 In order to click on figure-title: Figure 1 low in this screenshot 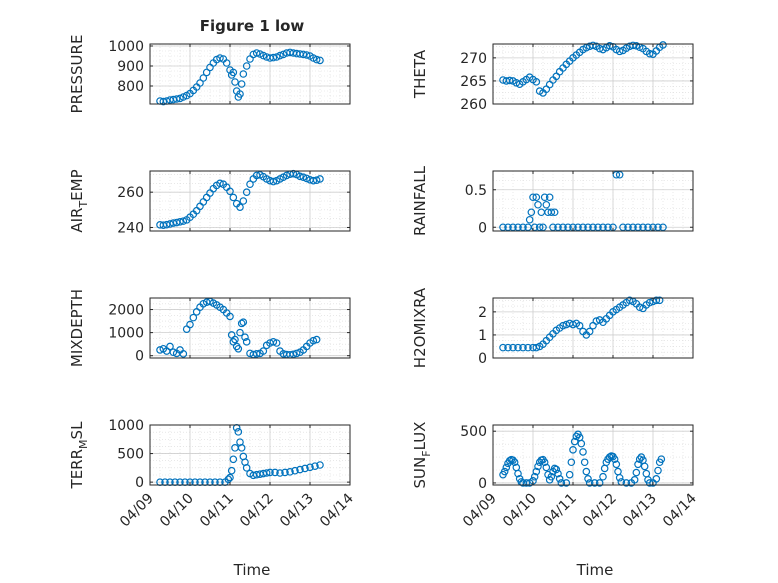, I will do `click(252, 26)`.